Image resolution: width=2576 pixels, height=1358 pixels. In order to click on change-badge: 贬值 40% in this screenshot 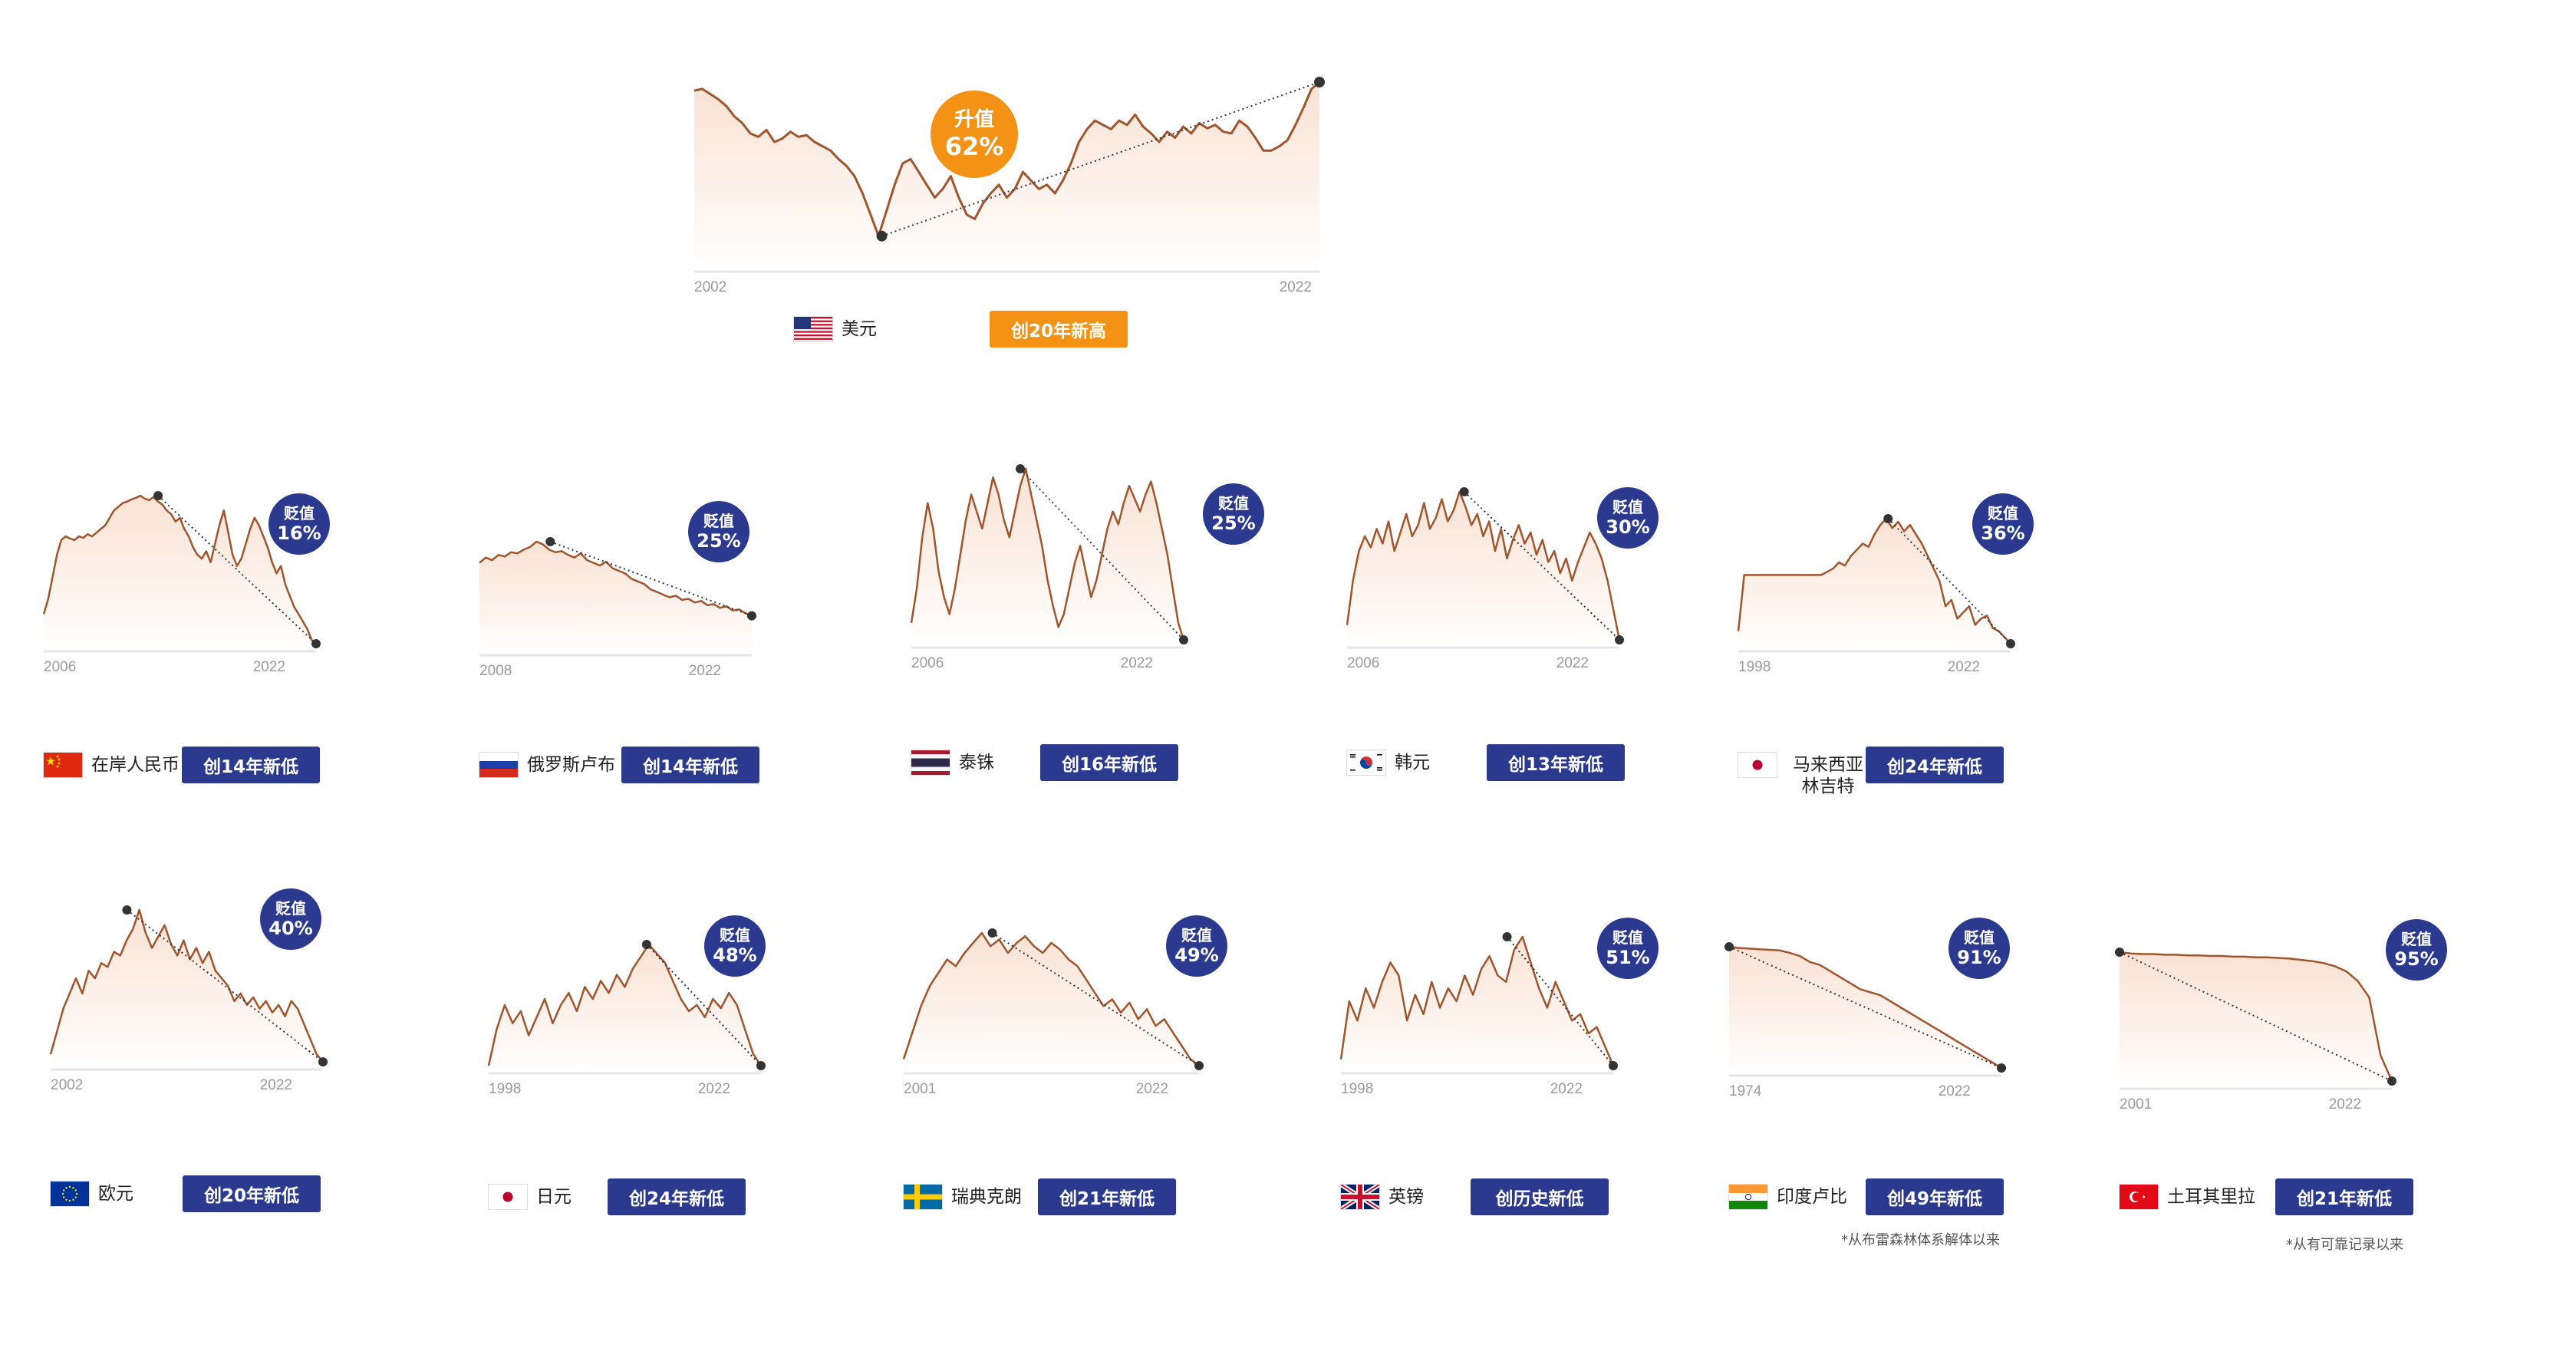, I will do `click(290, 919)`.